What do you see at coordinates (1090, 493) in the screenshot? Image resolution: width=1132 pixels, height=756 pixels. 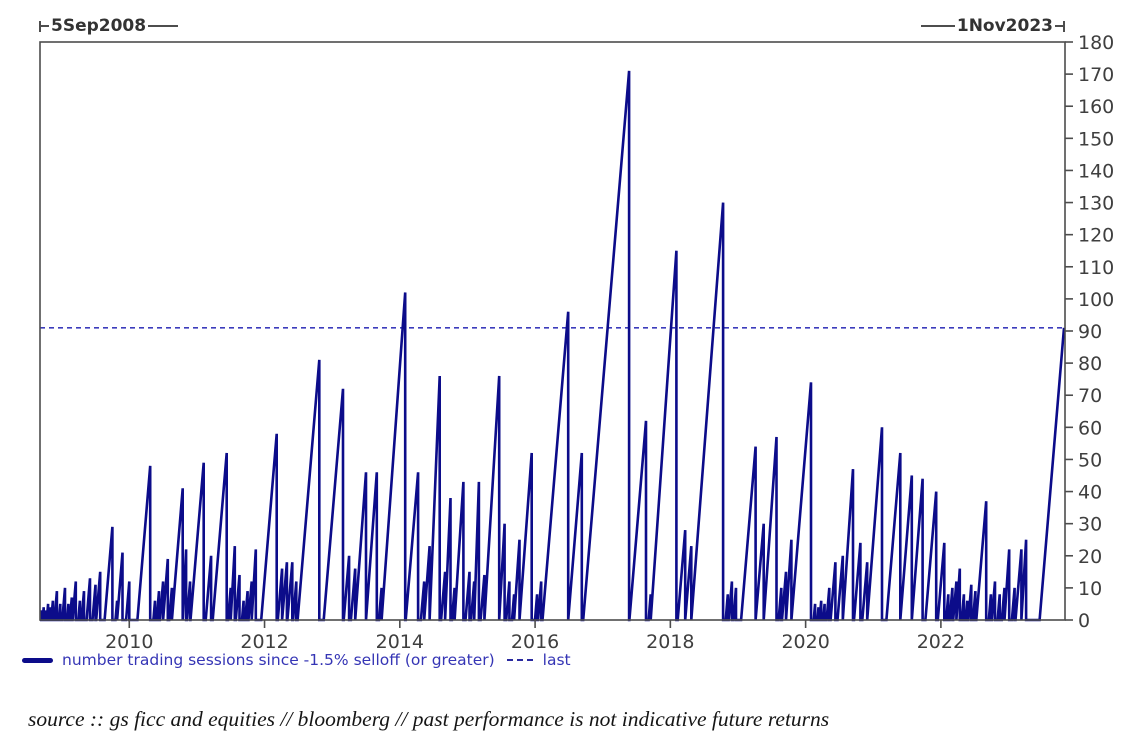 I see `y-tick-label: 40` at bounding box center [1090, 493].